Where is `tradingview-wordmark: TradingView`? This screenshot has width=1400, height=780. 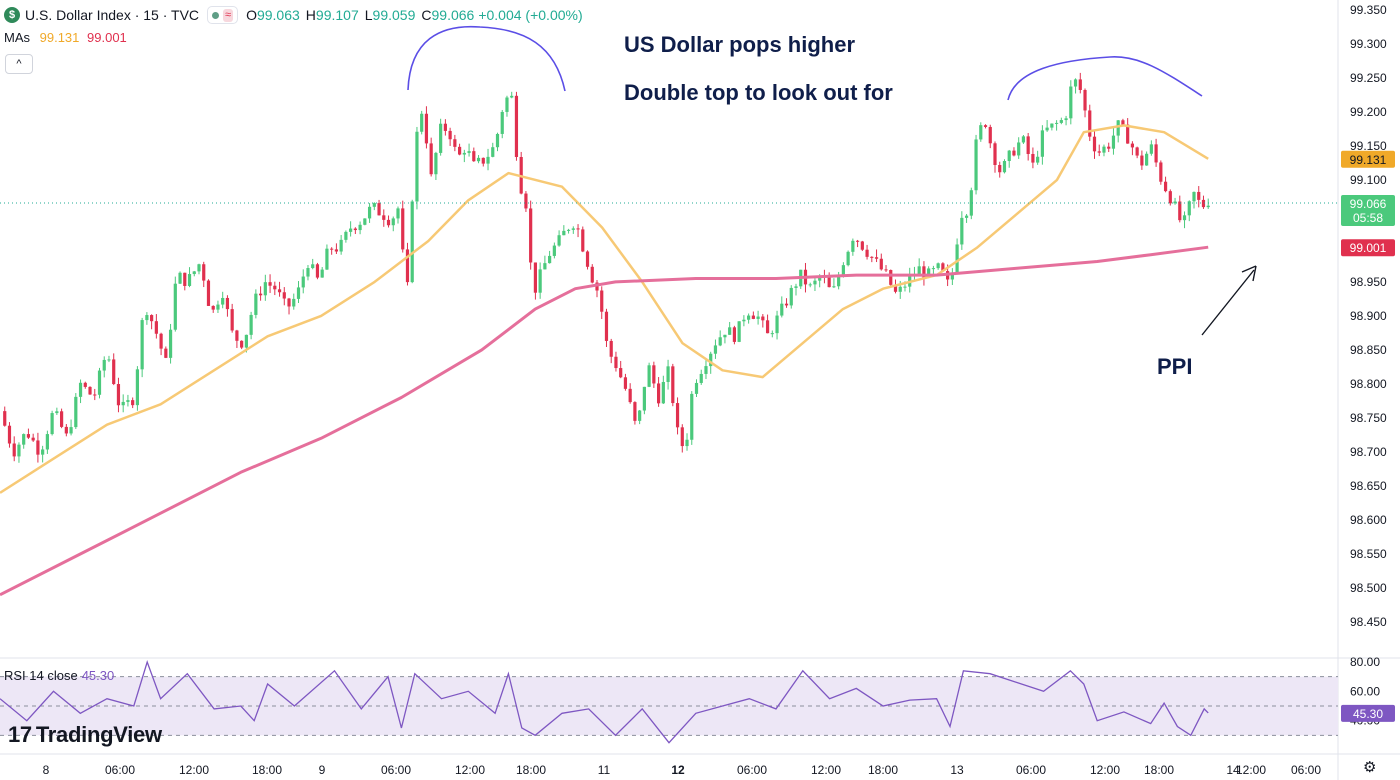 tradingview-wordmark: TradingView is located at coordinates (98, 734).